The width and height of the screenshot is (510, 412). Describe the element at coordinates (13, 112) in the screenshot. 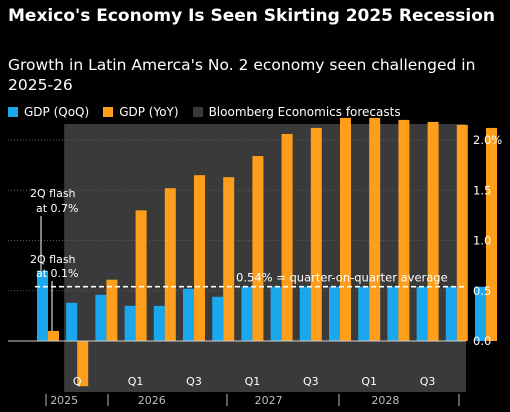

I see `legend-swatch-qoq` at that location.